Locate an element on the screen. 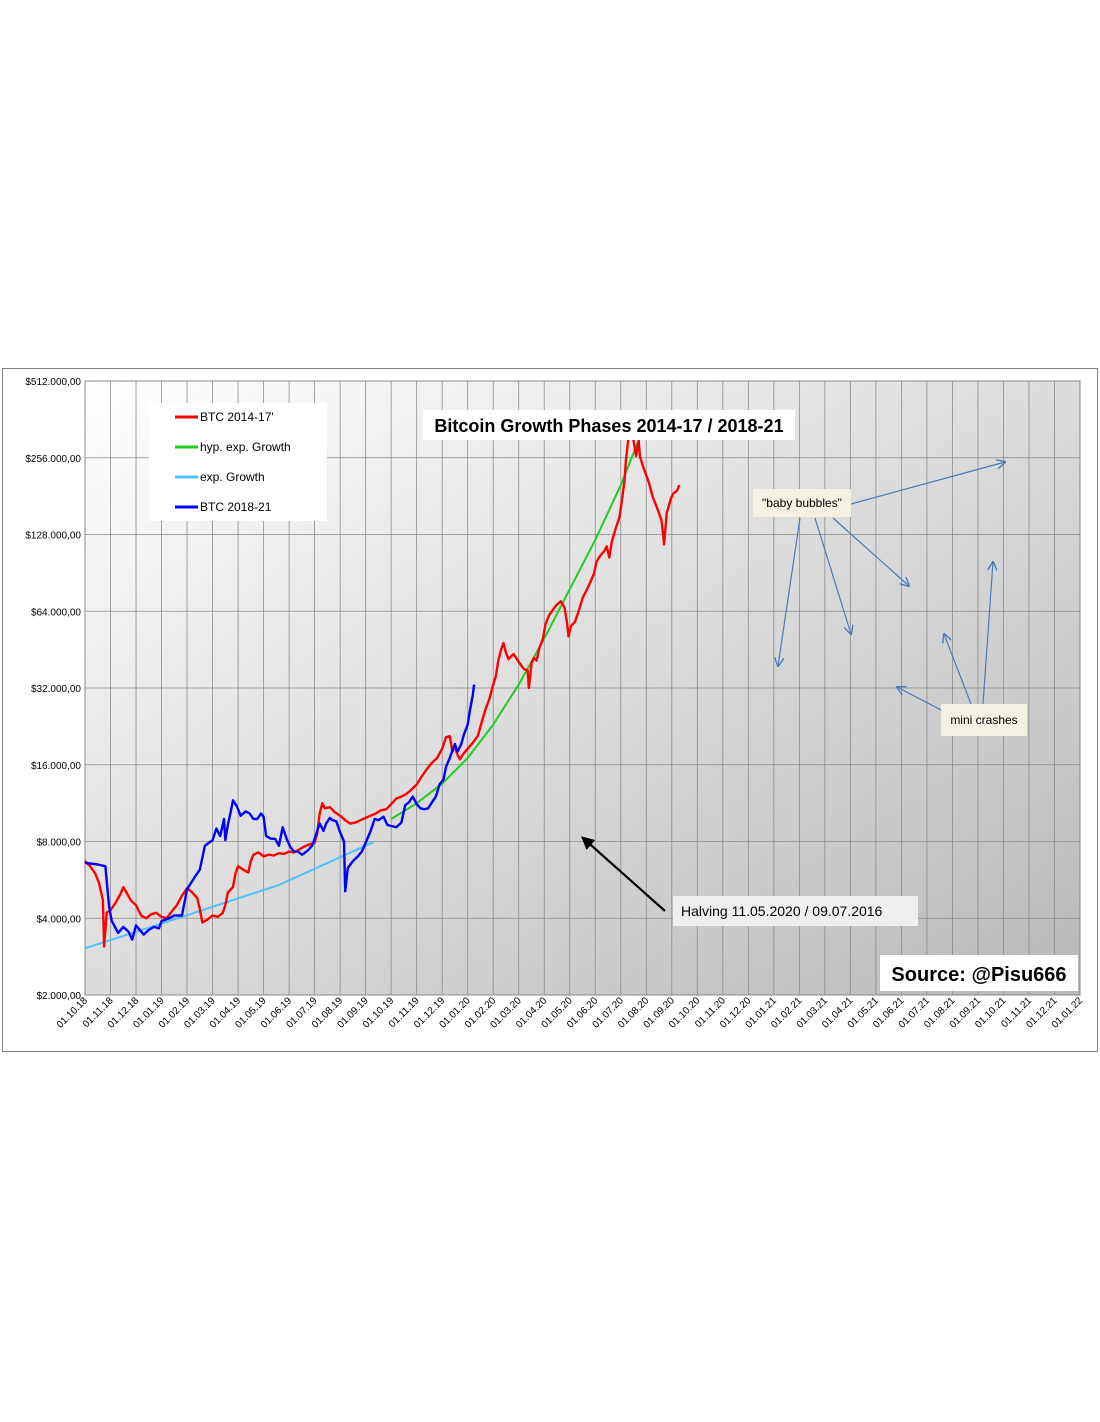  halving-label: Halving 11.05.2020 / 09.07.2016 is located at coordinates (782, 911).